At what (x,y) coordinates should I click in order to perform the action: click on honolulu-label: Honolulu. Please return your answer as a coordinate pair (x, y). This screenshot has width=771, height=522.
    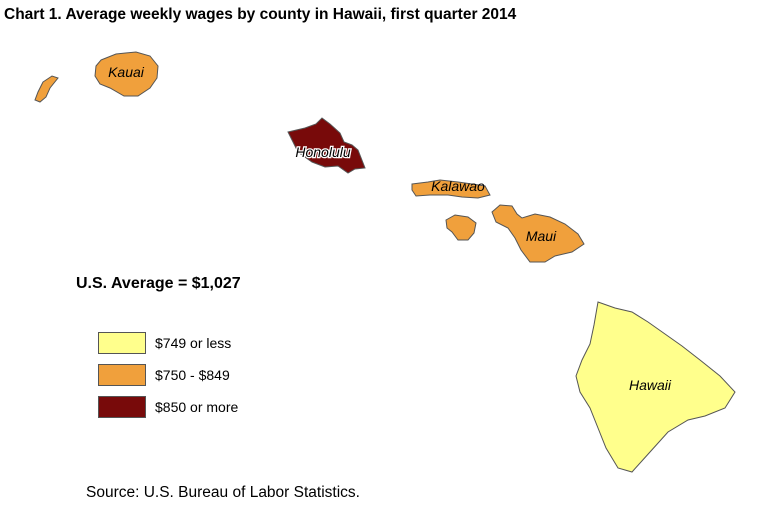
    Looking at the image, I should click on (322, 152).